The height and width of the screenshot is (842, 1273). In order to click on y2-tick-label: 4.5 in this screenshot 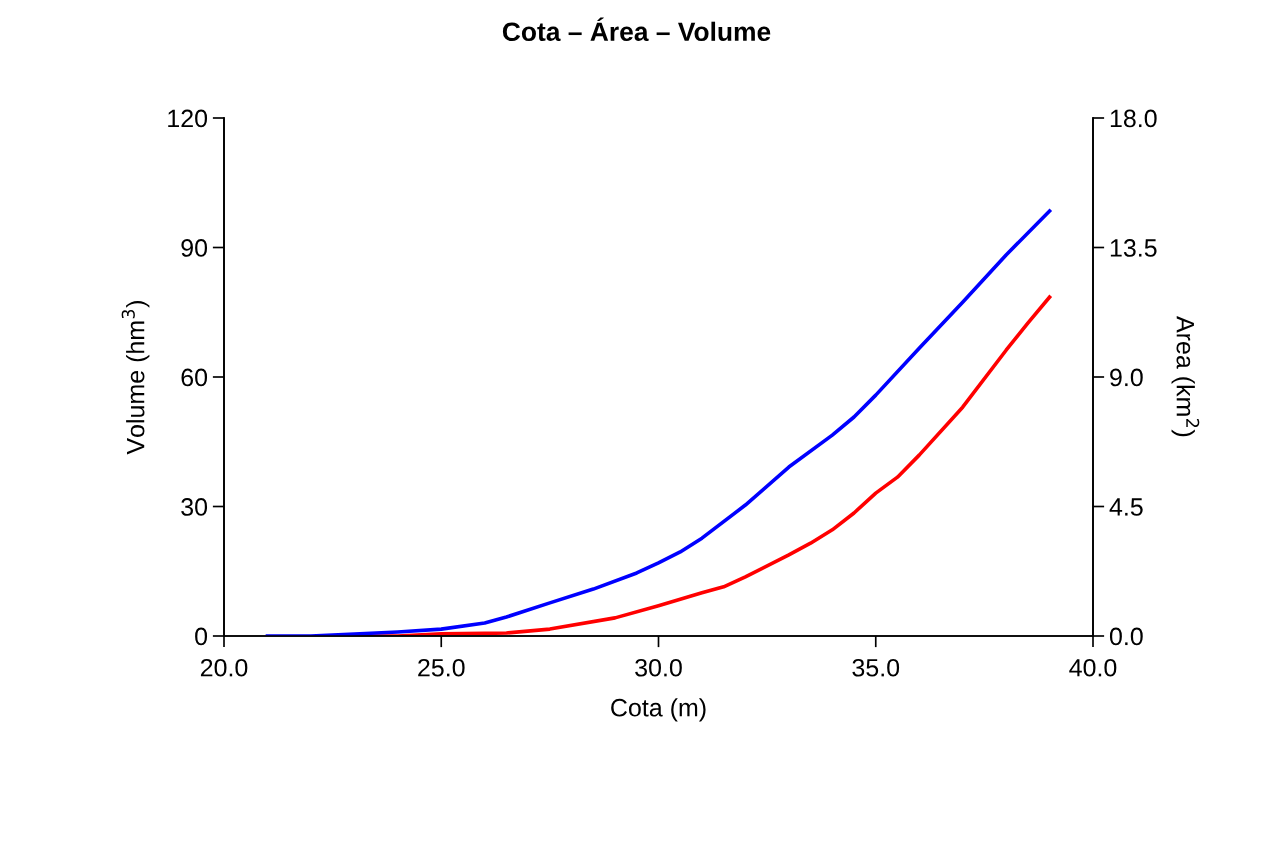, I will do `click(1126, 507)`.